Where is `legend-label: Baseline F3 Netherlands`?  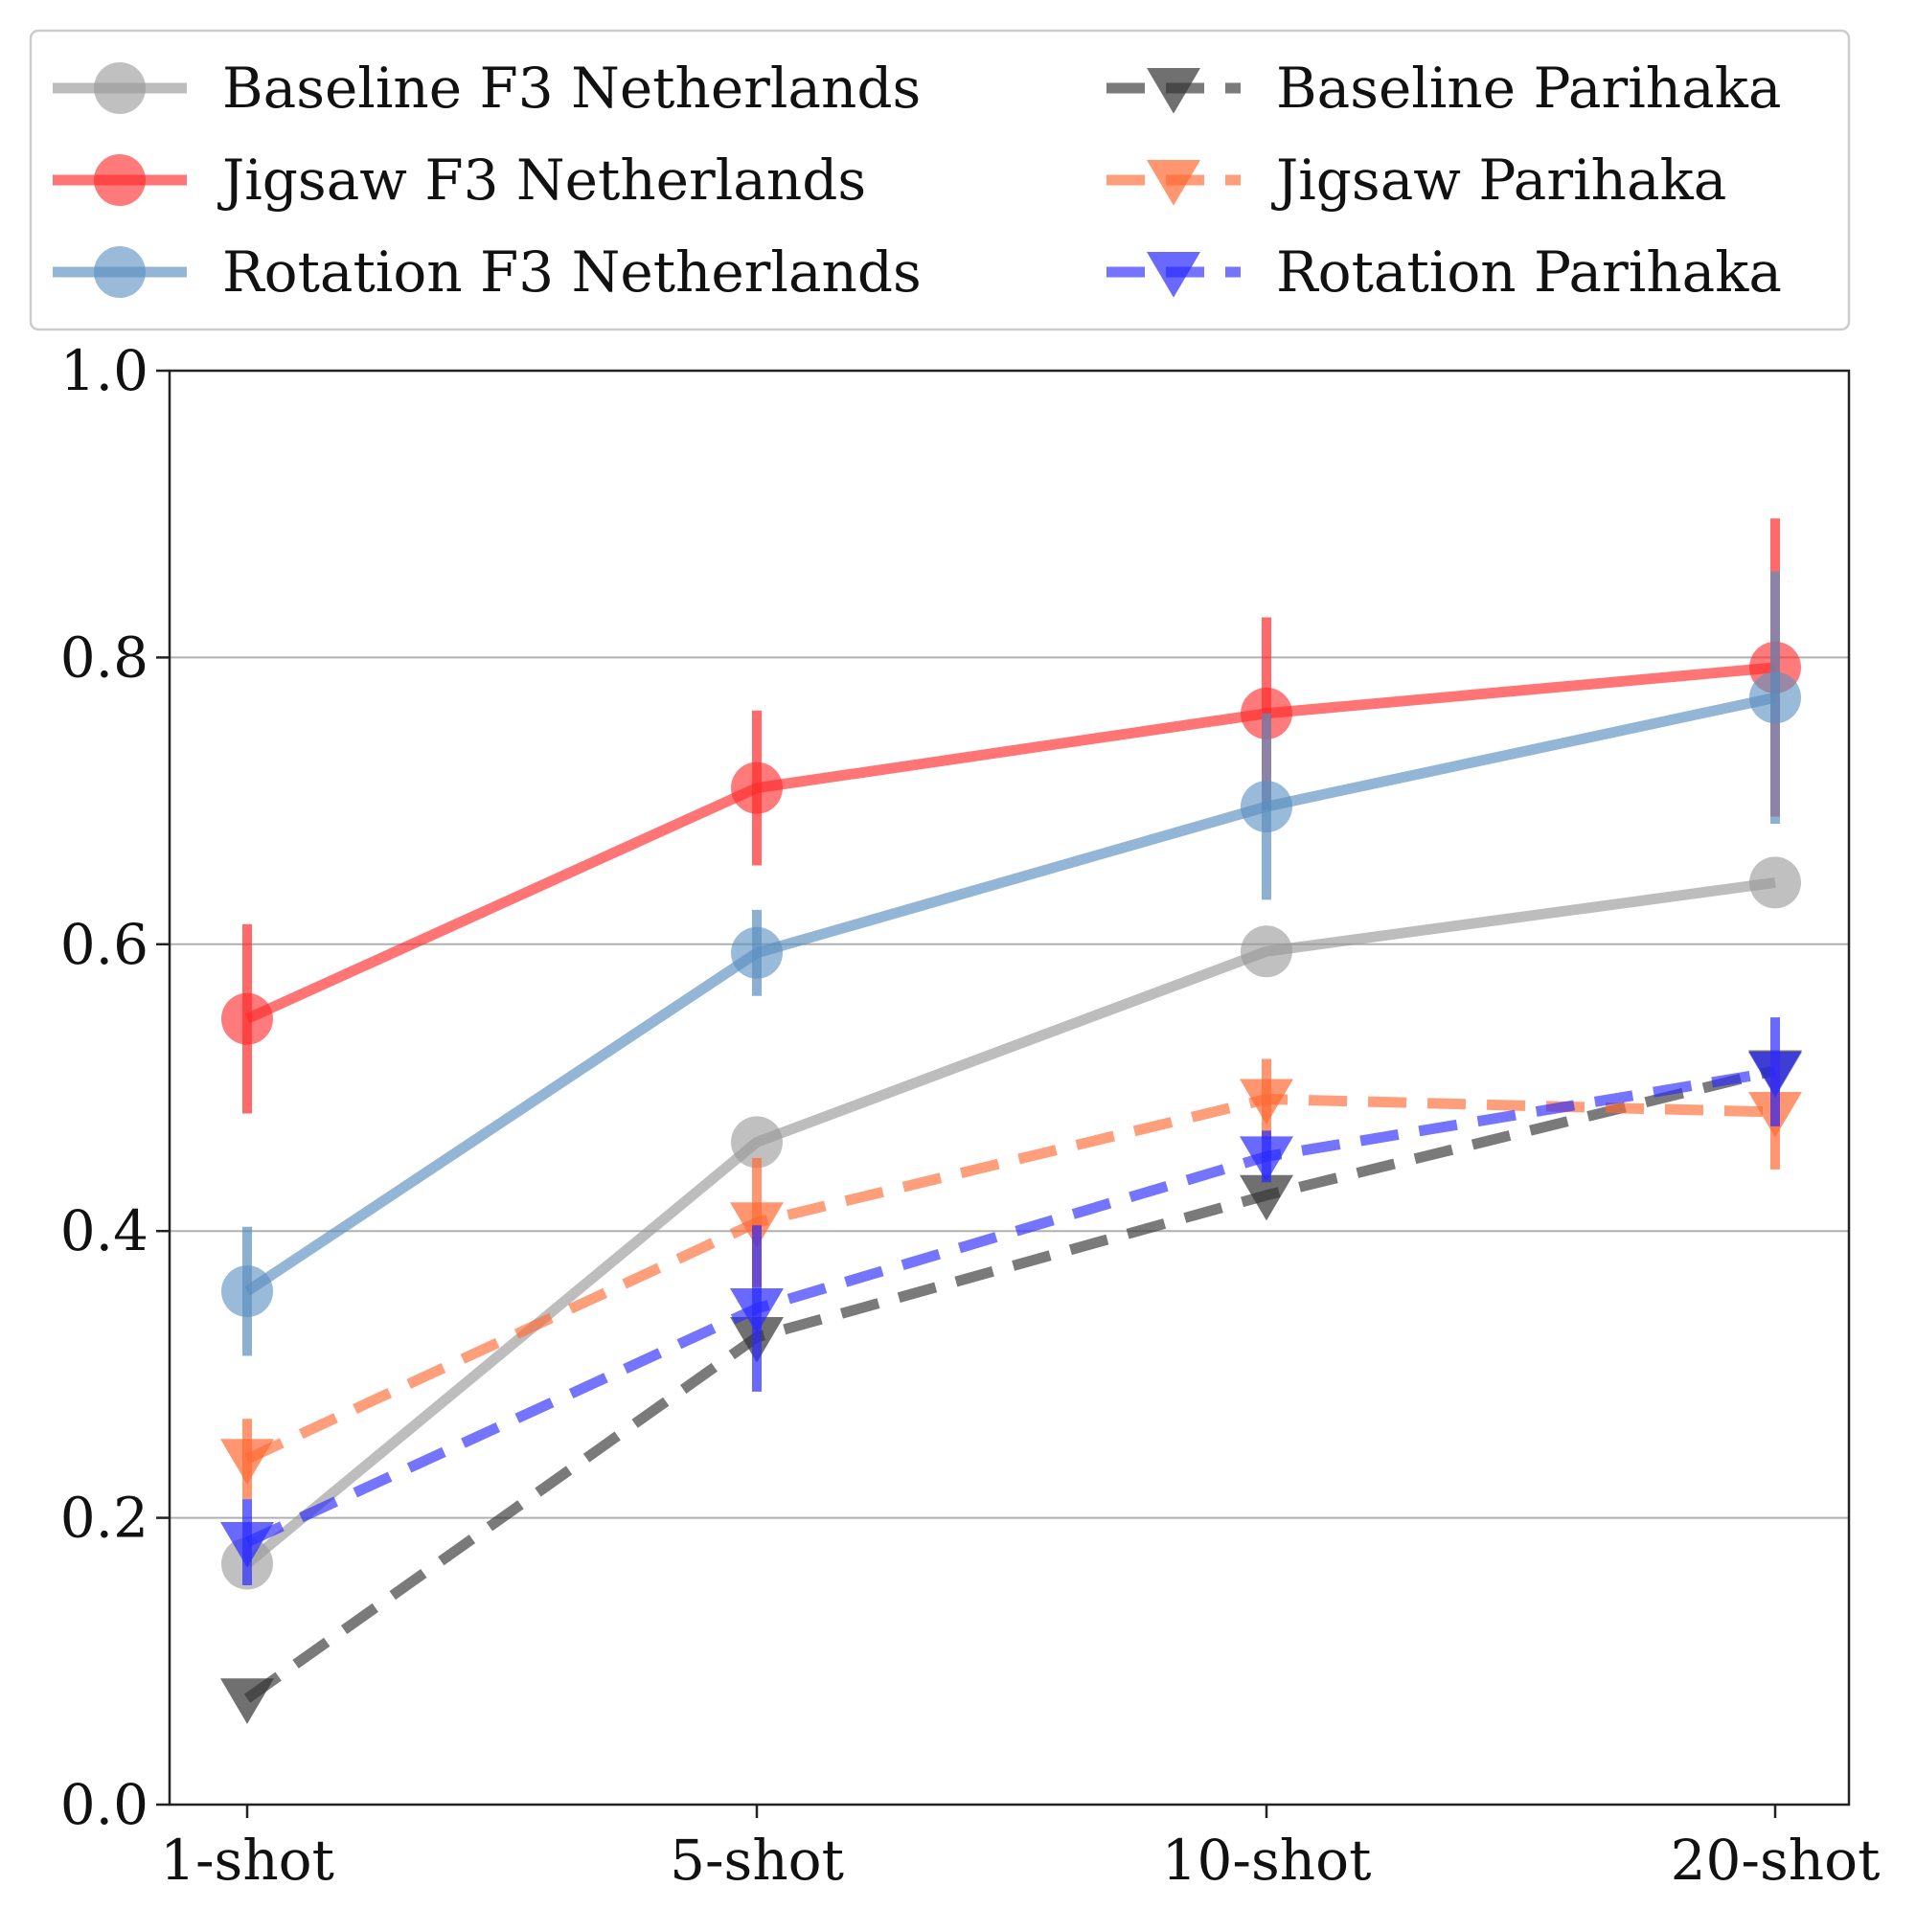 legend-label: Baseline F3 Netherlands is located at coordinates (572, 88).